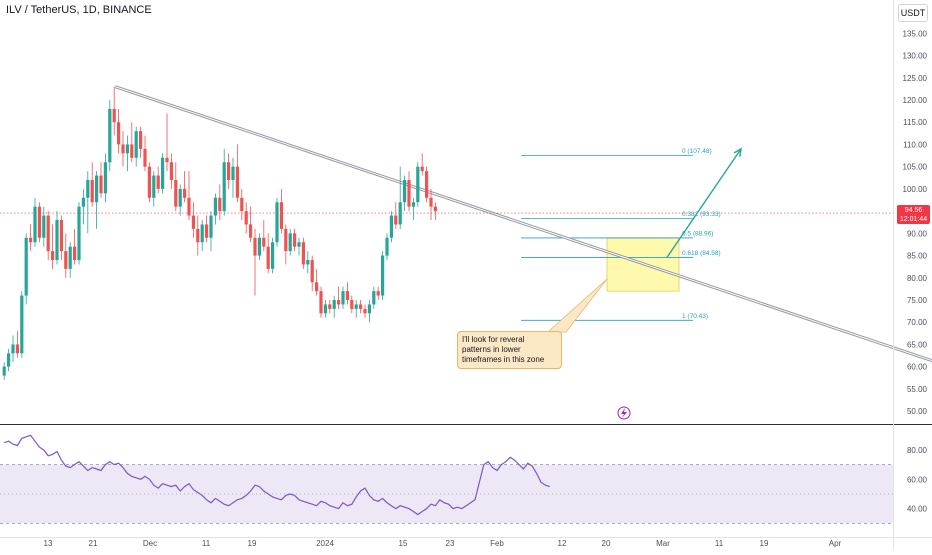  What do you see at coordinates (497, 543) in the screenshot?
I see `x-tick-label: Feb` at bounding box center [497, 543].